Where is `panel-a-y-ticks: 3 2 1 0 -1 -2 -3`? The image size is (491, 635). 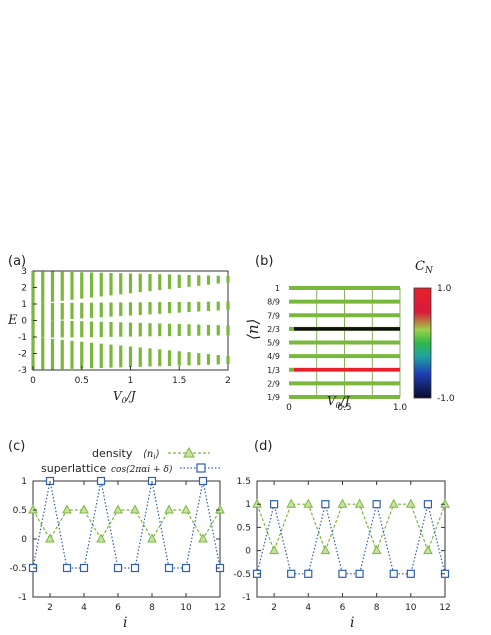 panel-a-y-ticks: 3 2 1 0 -1 -2 -3 is located at coordinates (27, 321).